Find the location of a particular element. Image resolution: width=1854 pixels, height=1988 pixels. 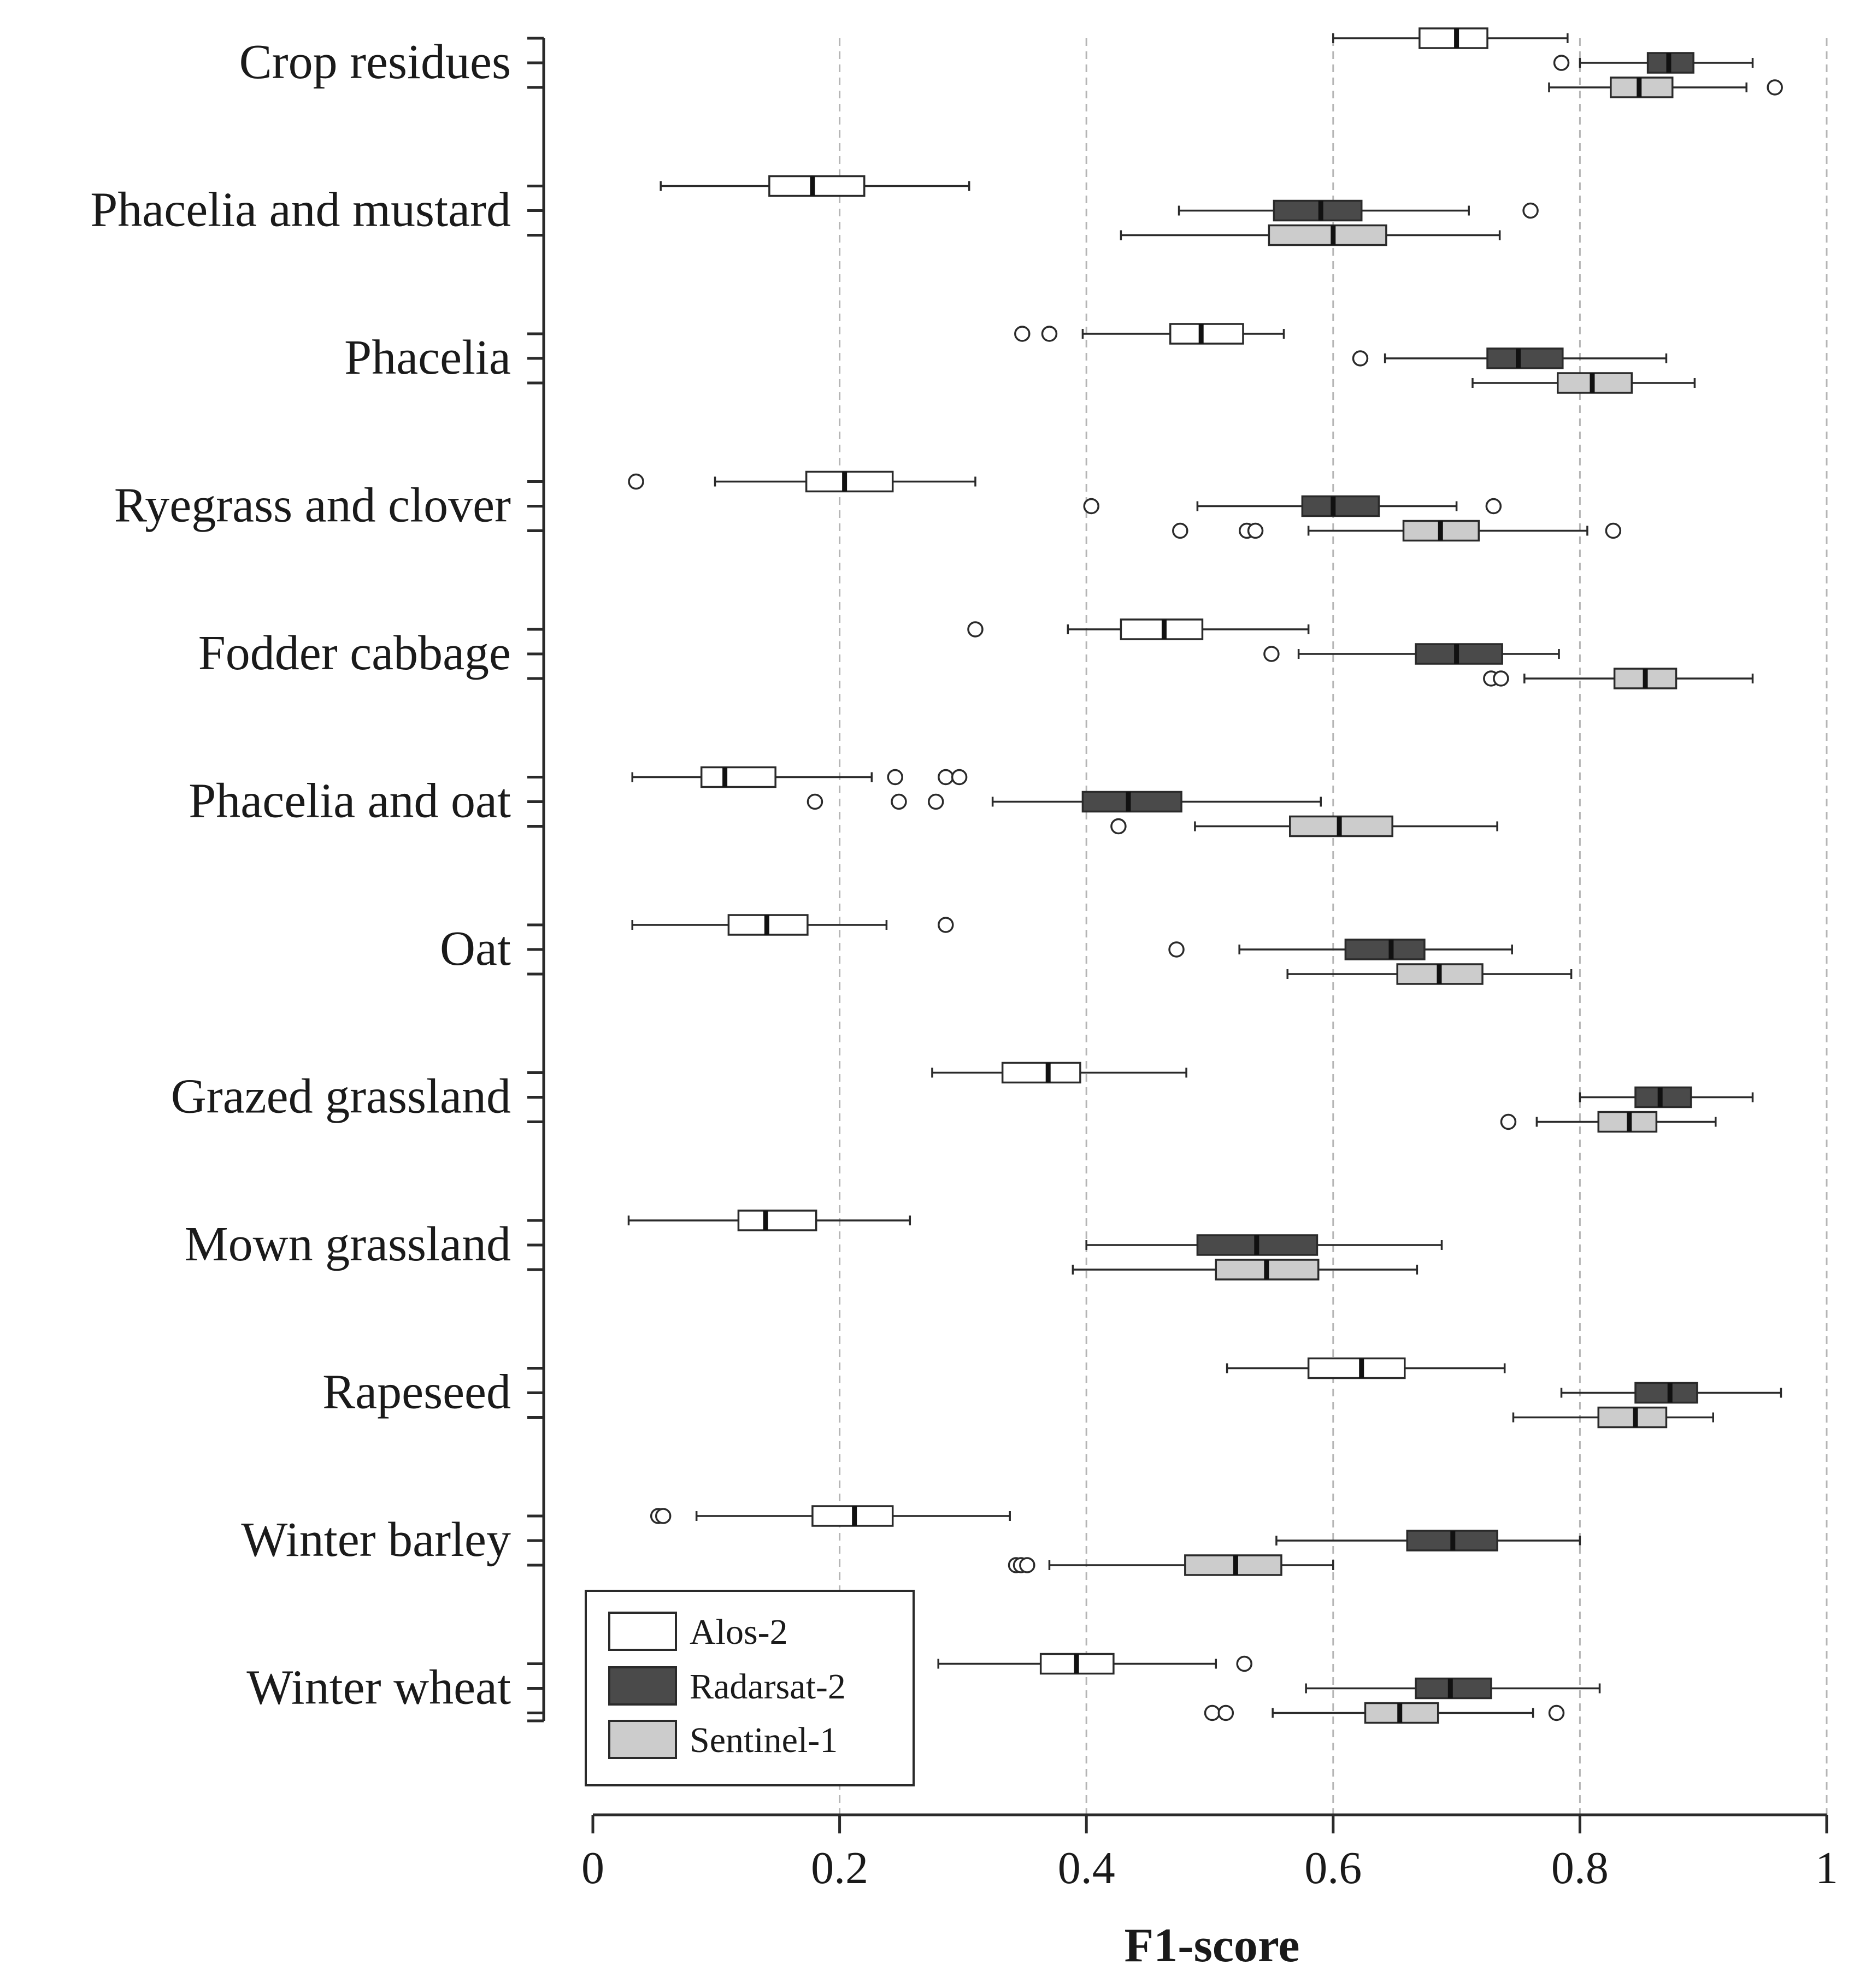

category-group-oat is located at coordinates (1102, 950).